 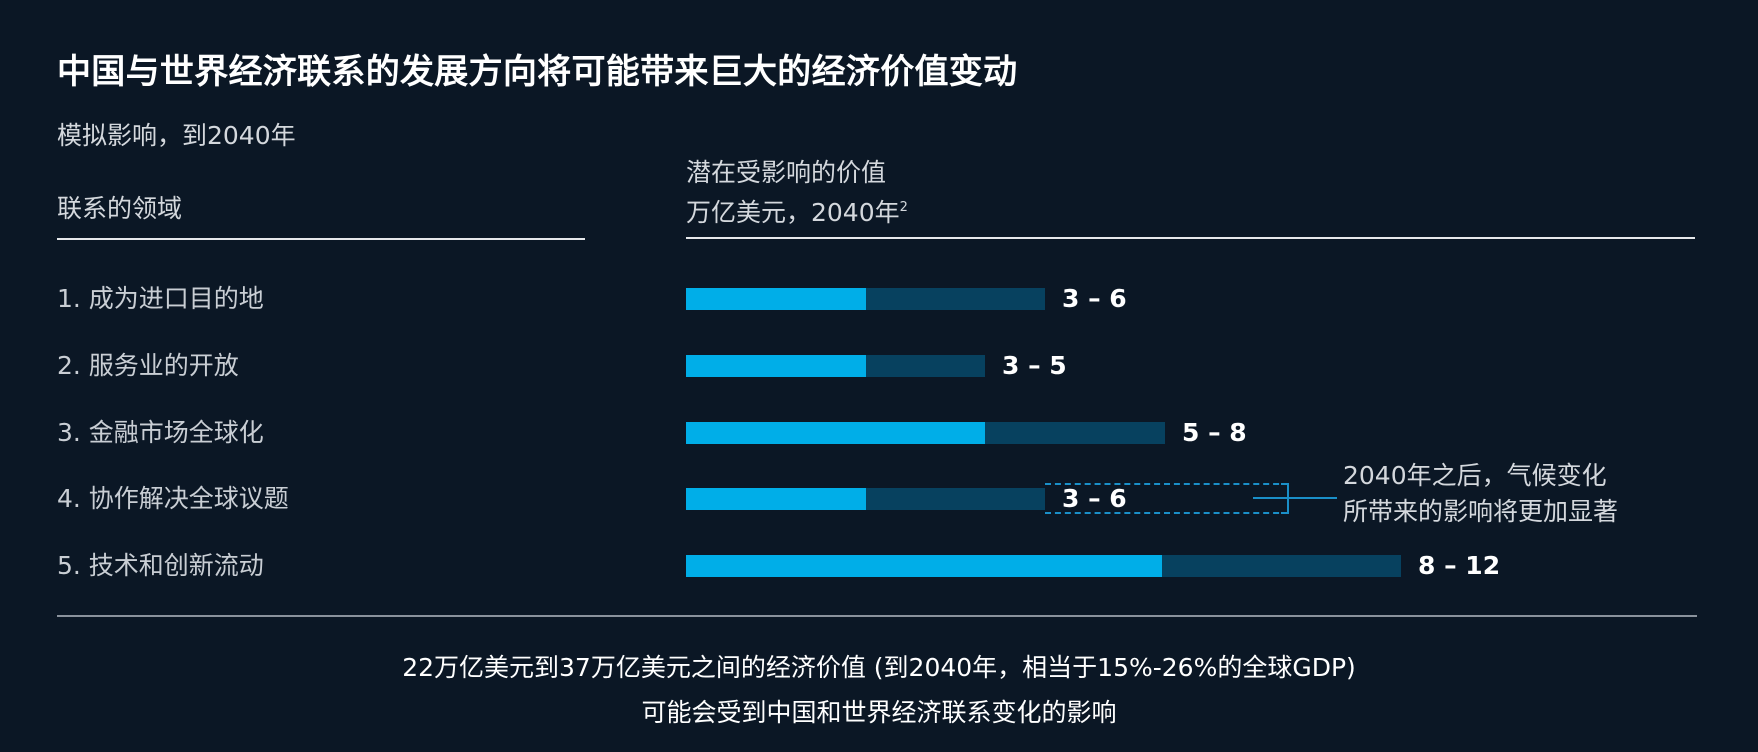 I want to click on annotation-connector-line, so click(x=1295, y=498).